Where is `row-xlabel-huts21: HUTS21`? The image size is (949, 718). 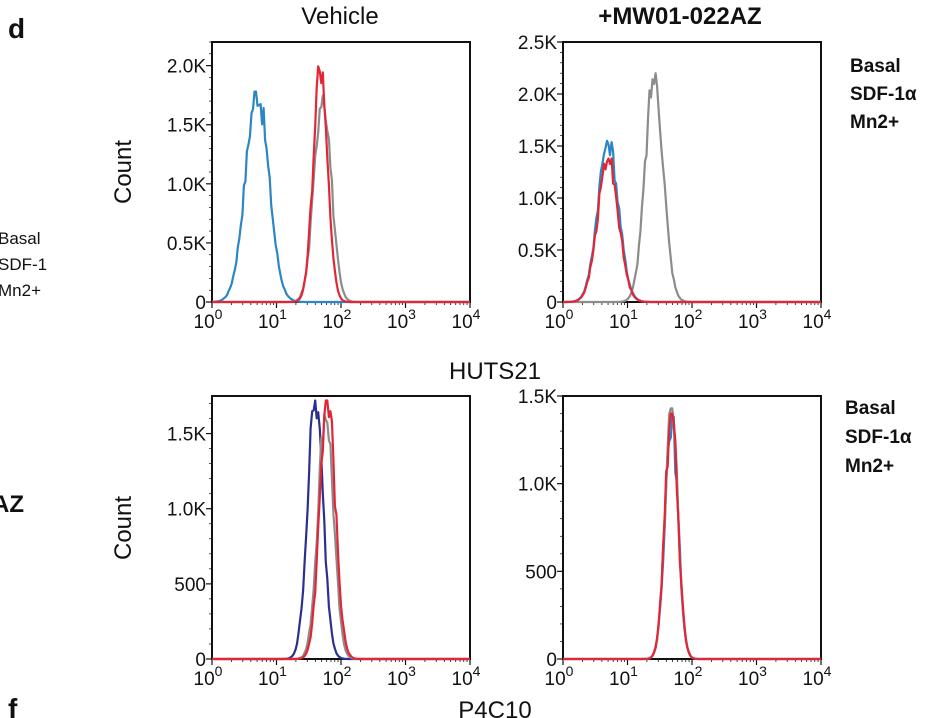
row-xlabel-huts21: HUTS21 is located at coordinates (495, 371).